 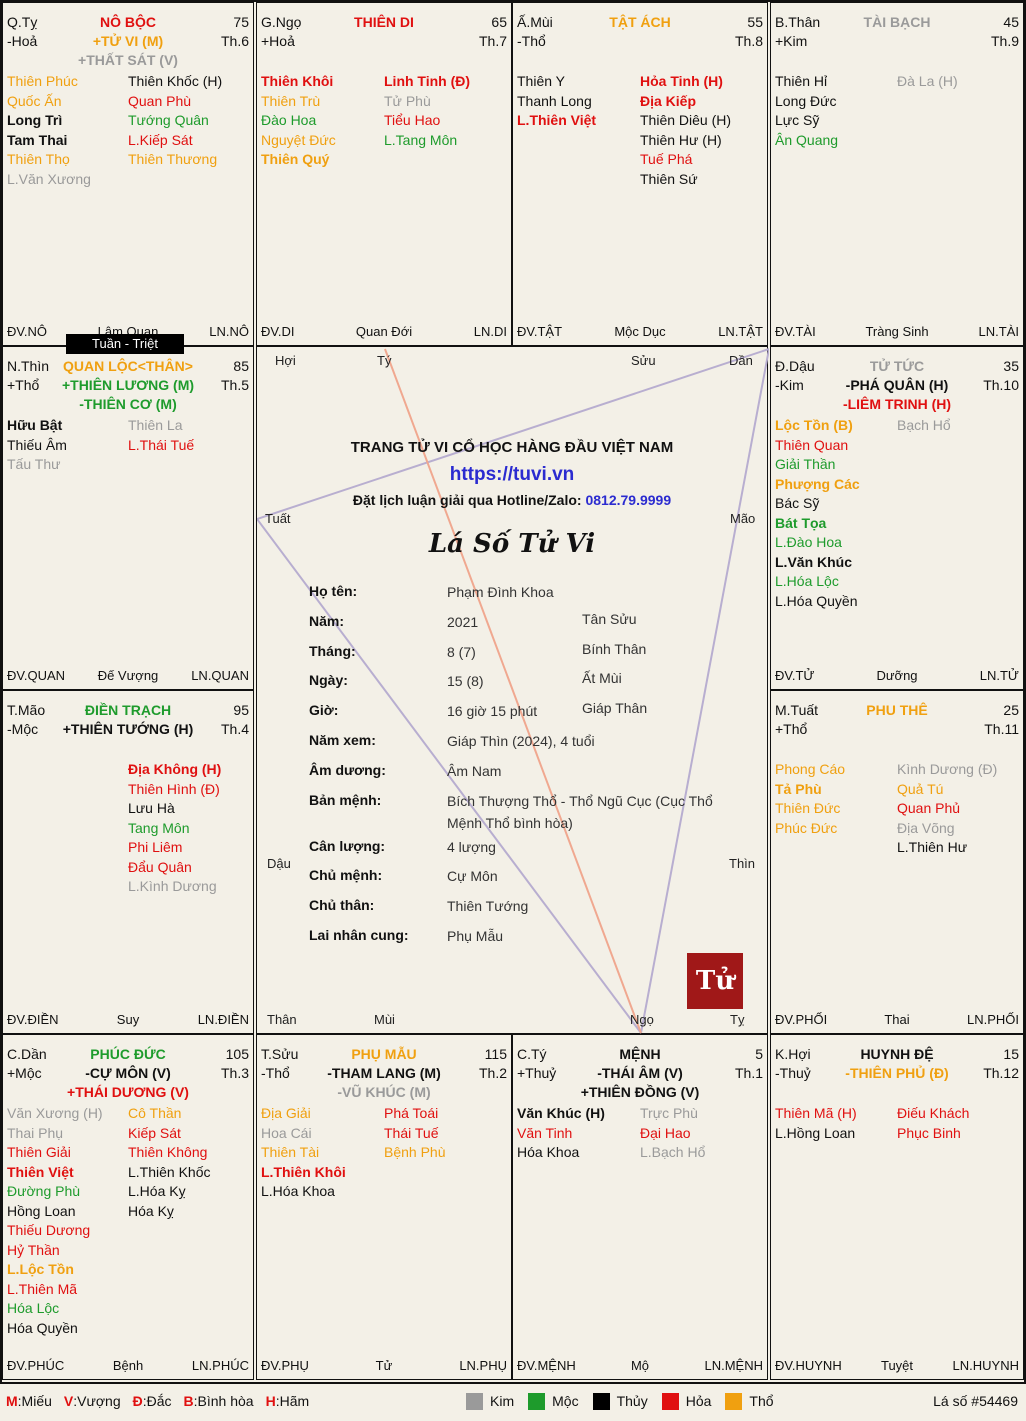 What do you see at coordinates (759, 1054) in the screenshot?
I see `palace-age: 5` at bounding box center [759, 1054].